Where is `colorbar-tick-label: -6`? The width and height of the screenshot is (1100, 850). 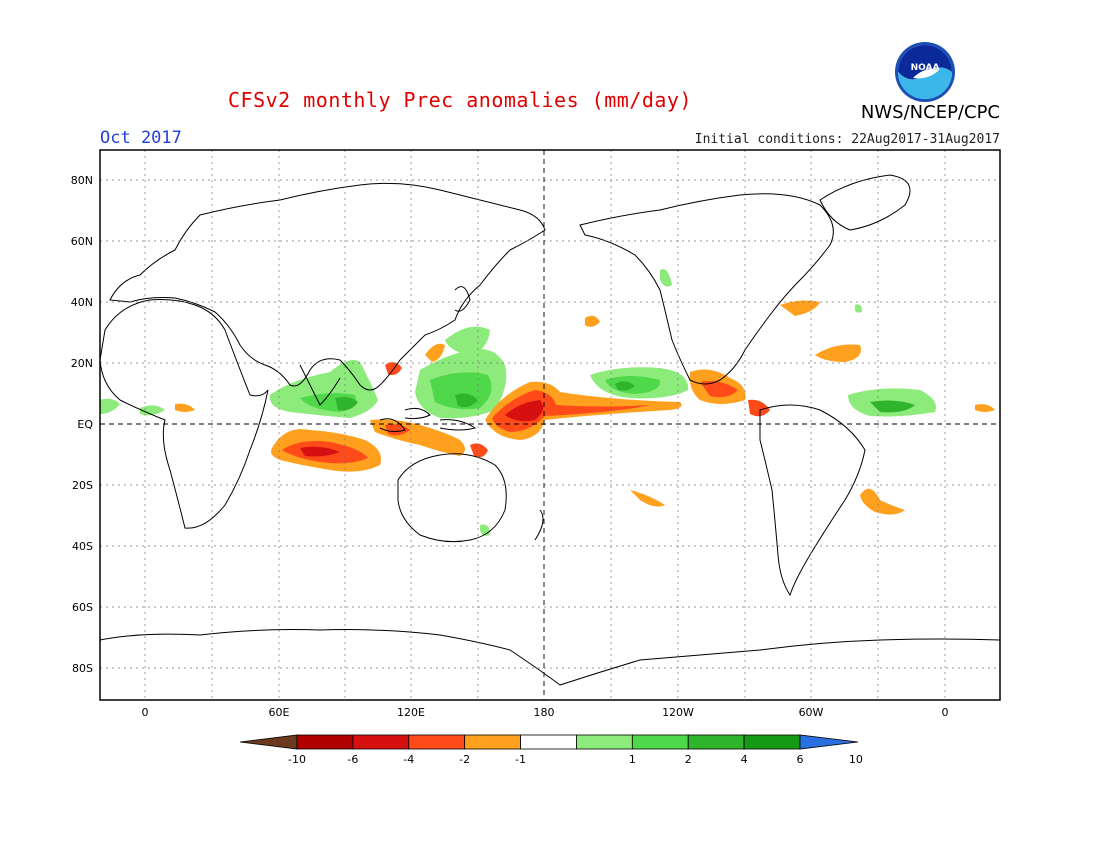 colorbar-tick-label: -6 is located at coordinates (352, 759).